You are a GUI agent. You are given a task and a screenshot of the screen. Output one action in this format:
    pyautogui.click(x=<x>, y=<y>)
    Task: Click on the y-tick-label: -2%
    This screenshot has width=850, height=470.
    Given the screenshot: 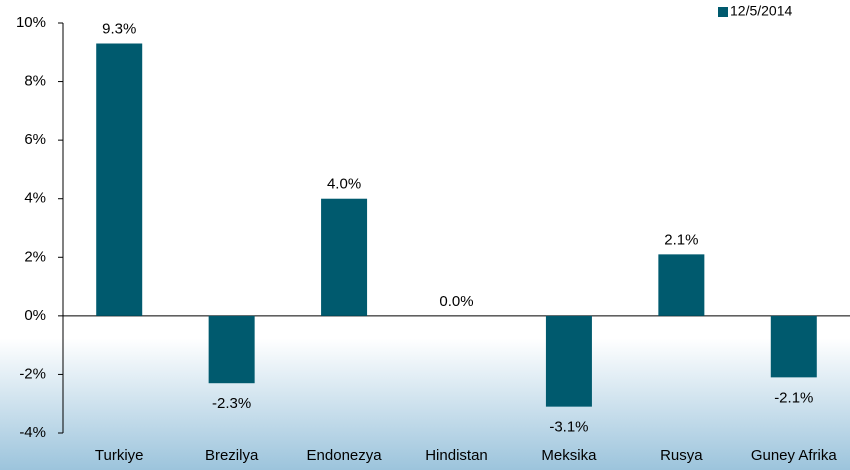 What is the action you would take?
    pyautogui.click(x=32, y=373)
    